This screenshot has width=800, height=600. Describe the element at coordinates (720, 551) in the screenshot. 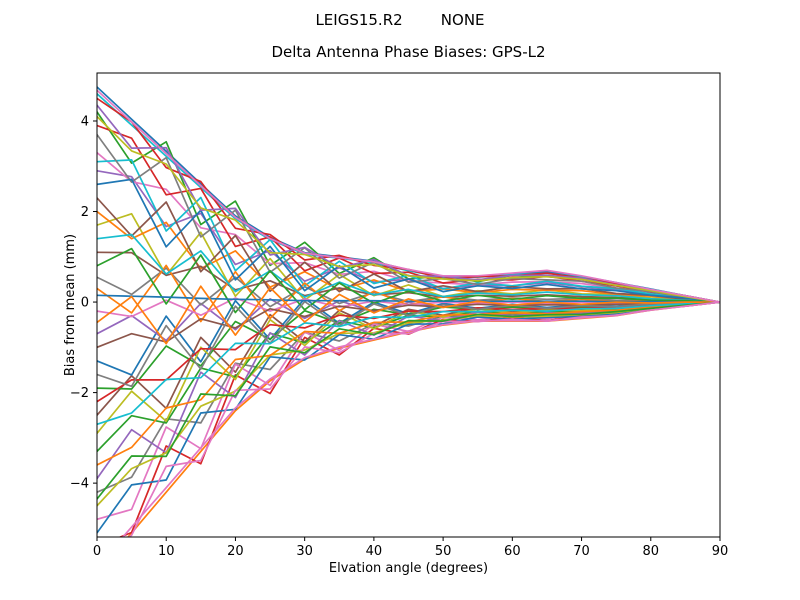

I see `x-tick-label: 90` at that location.